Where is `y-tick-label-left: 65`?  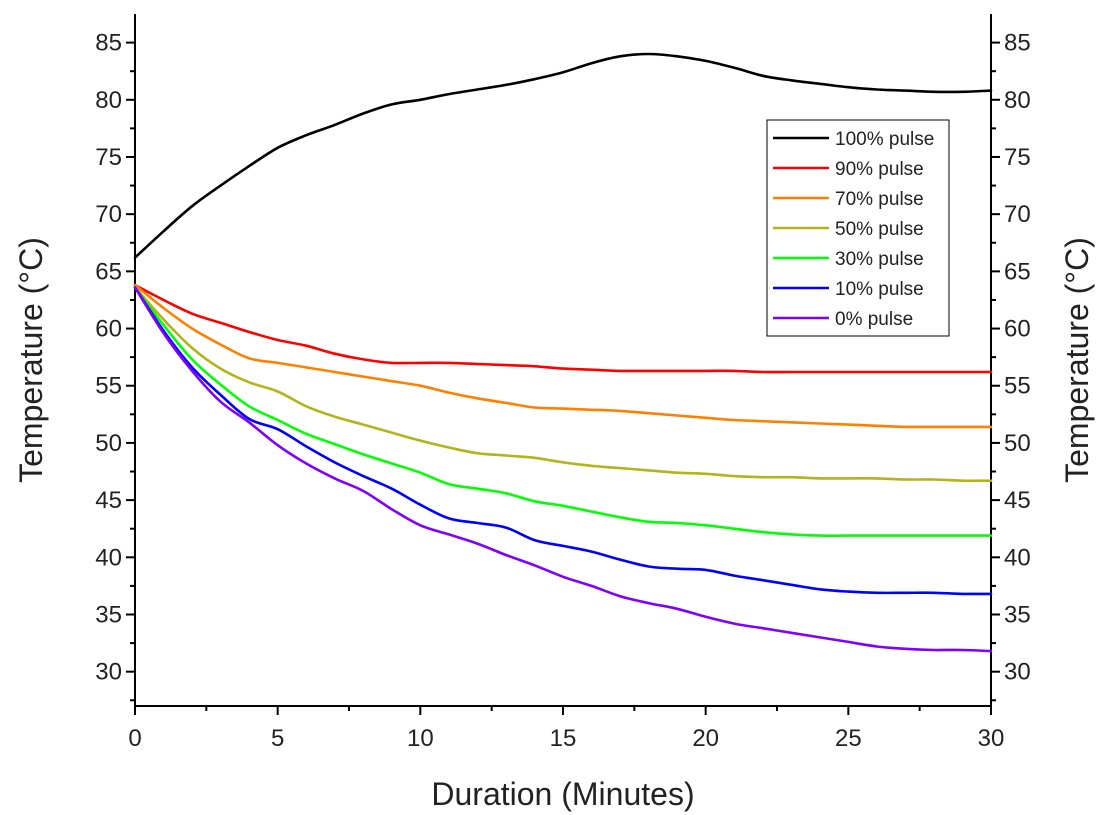
y-tick-label-left: 65 is located at coordinates (108, 271).